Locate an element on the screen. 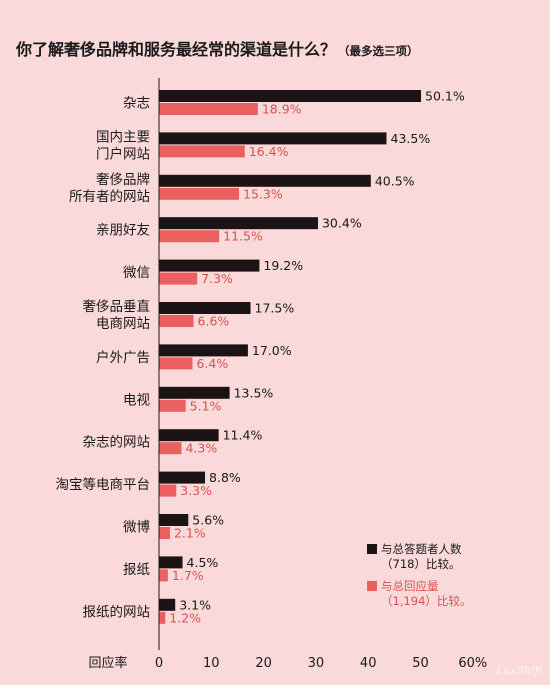  category-label: 杂志 is located at coordinates (136, 104).